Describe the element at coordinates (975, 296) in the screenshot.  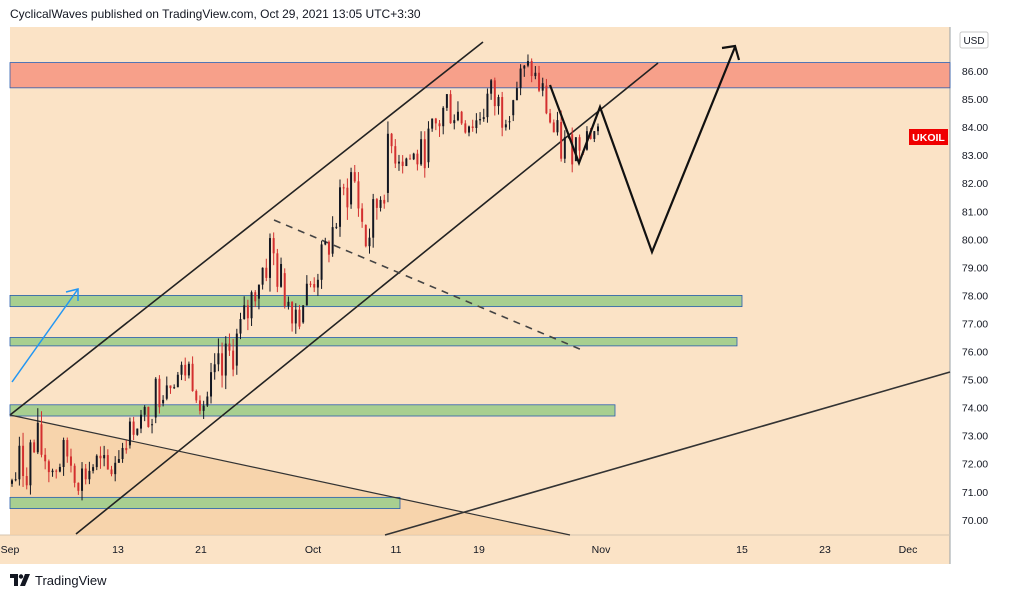
I see `price-tick-label: 78.00` at that location.